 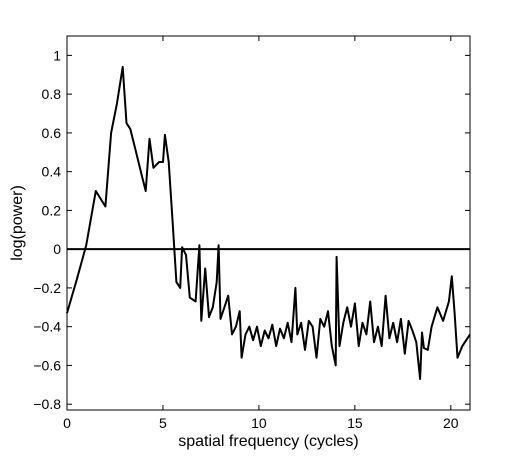 What do you see at coordinates (268, 441) in the screenshot?
I see `x-axis-label: spatial frequency (cycles)` at bounding box center [268, 441].